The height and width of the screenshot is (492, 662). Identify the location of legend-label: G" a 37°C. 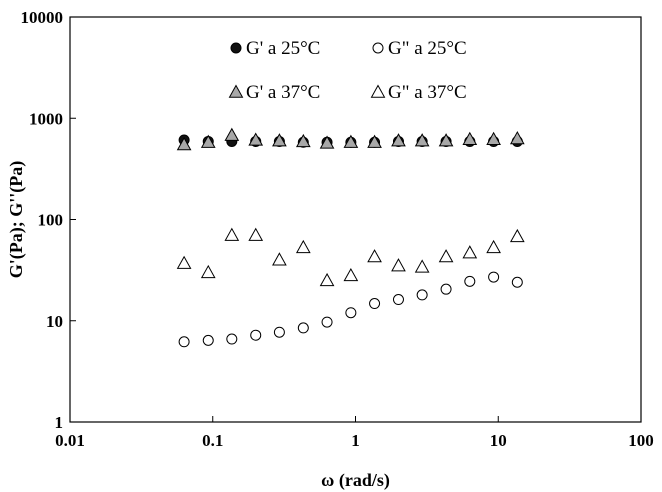
(427, 92).